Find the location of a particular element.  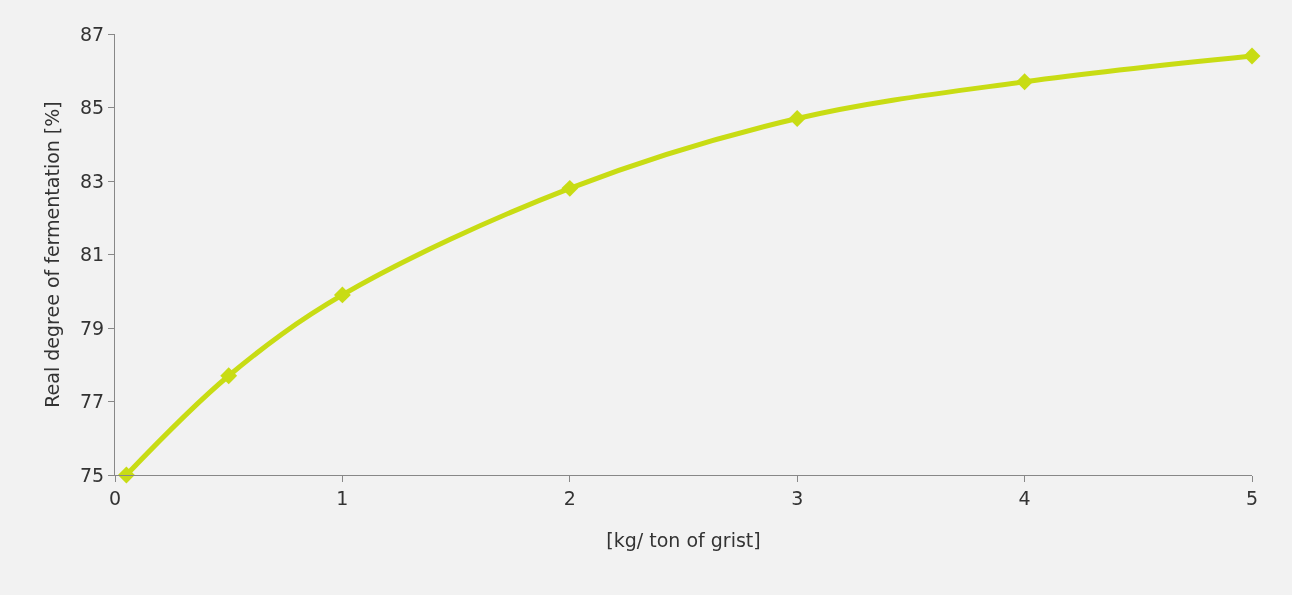

y-axis-title: Real degree of fermentation [%] is located at coordinates (51, 254).